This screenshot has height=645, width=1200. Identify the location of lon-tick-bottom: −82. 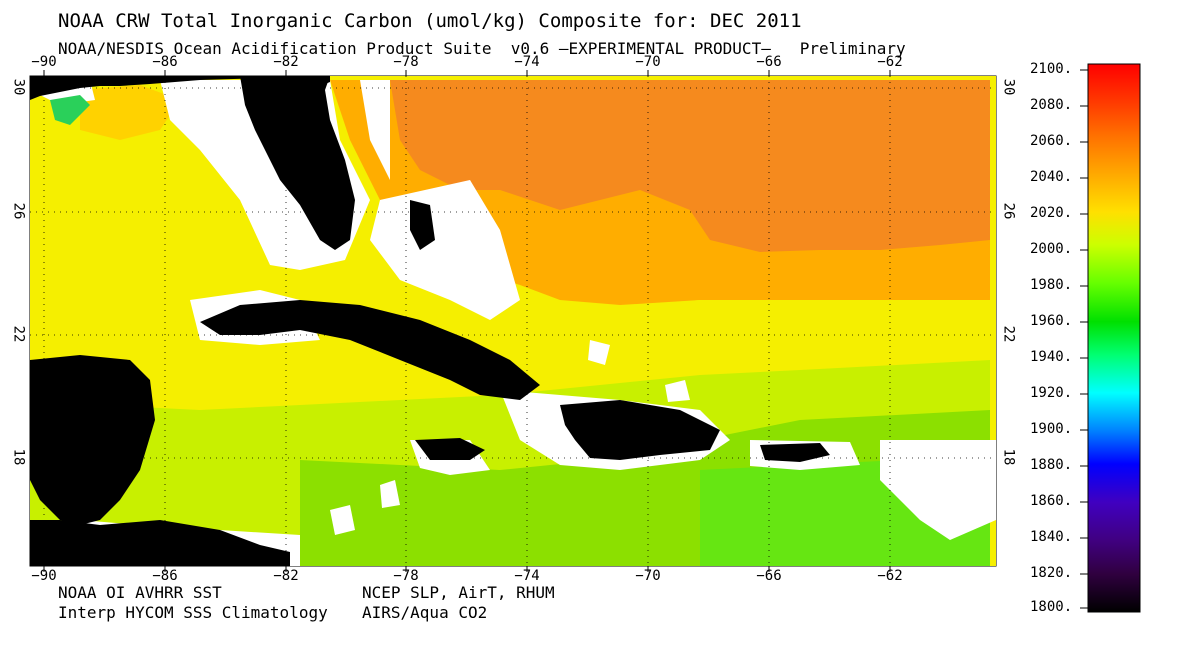
(286, 576).